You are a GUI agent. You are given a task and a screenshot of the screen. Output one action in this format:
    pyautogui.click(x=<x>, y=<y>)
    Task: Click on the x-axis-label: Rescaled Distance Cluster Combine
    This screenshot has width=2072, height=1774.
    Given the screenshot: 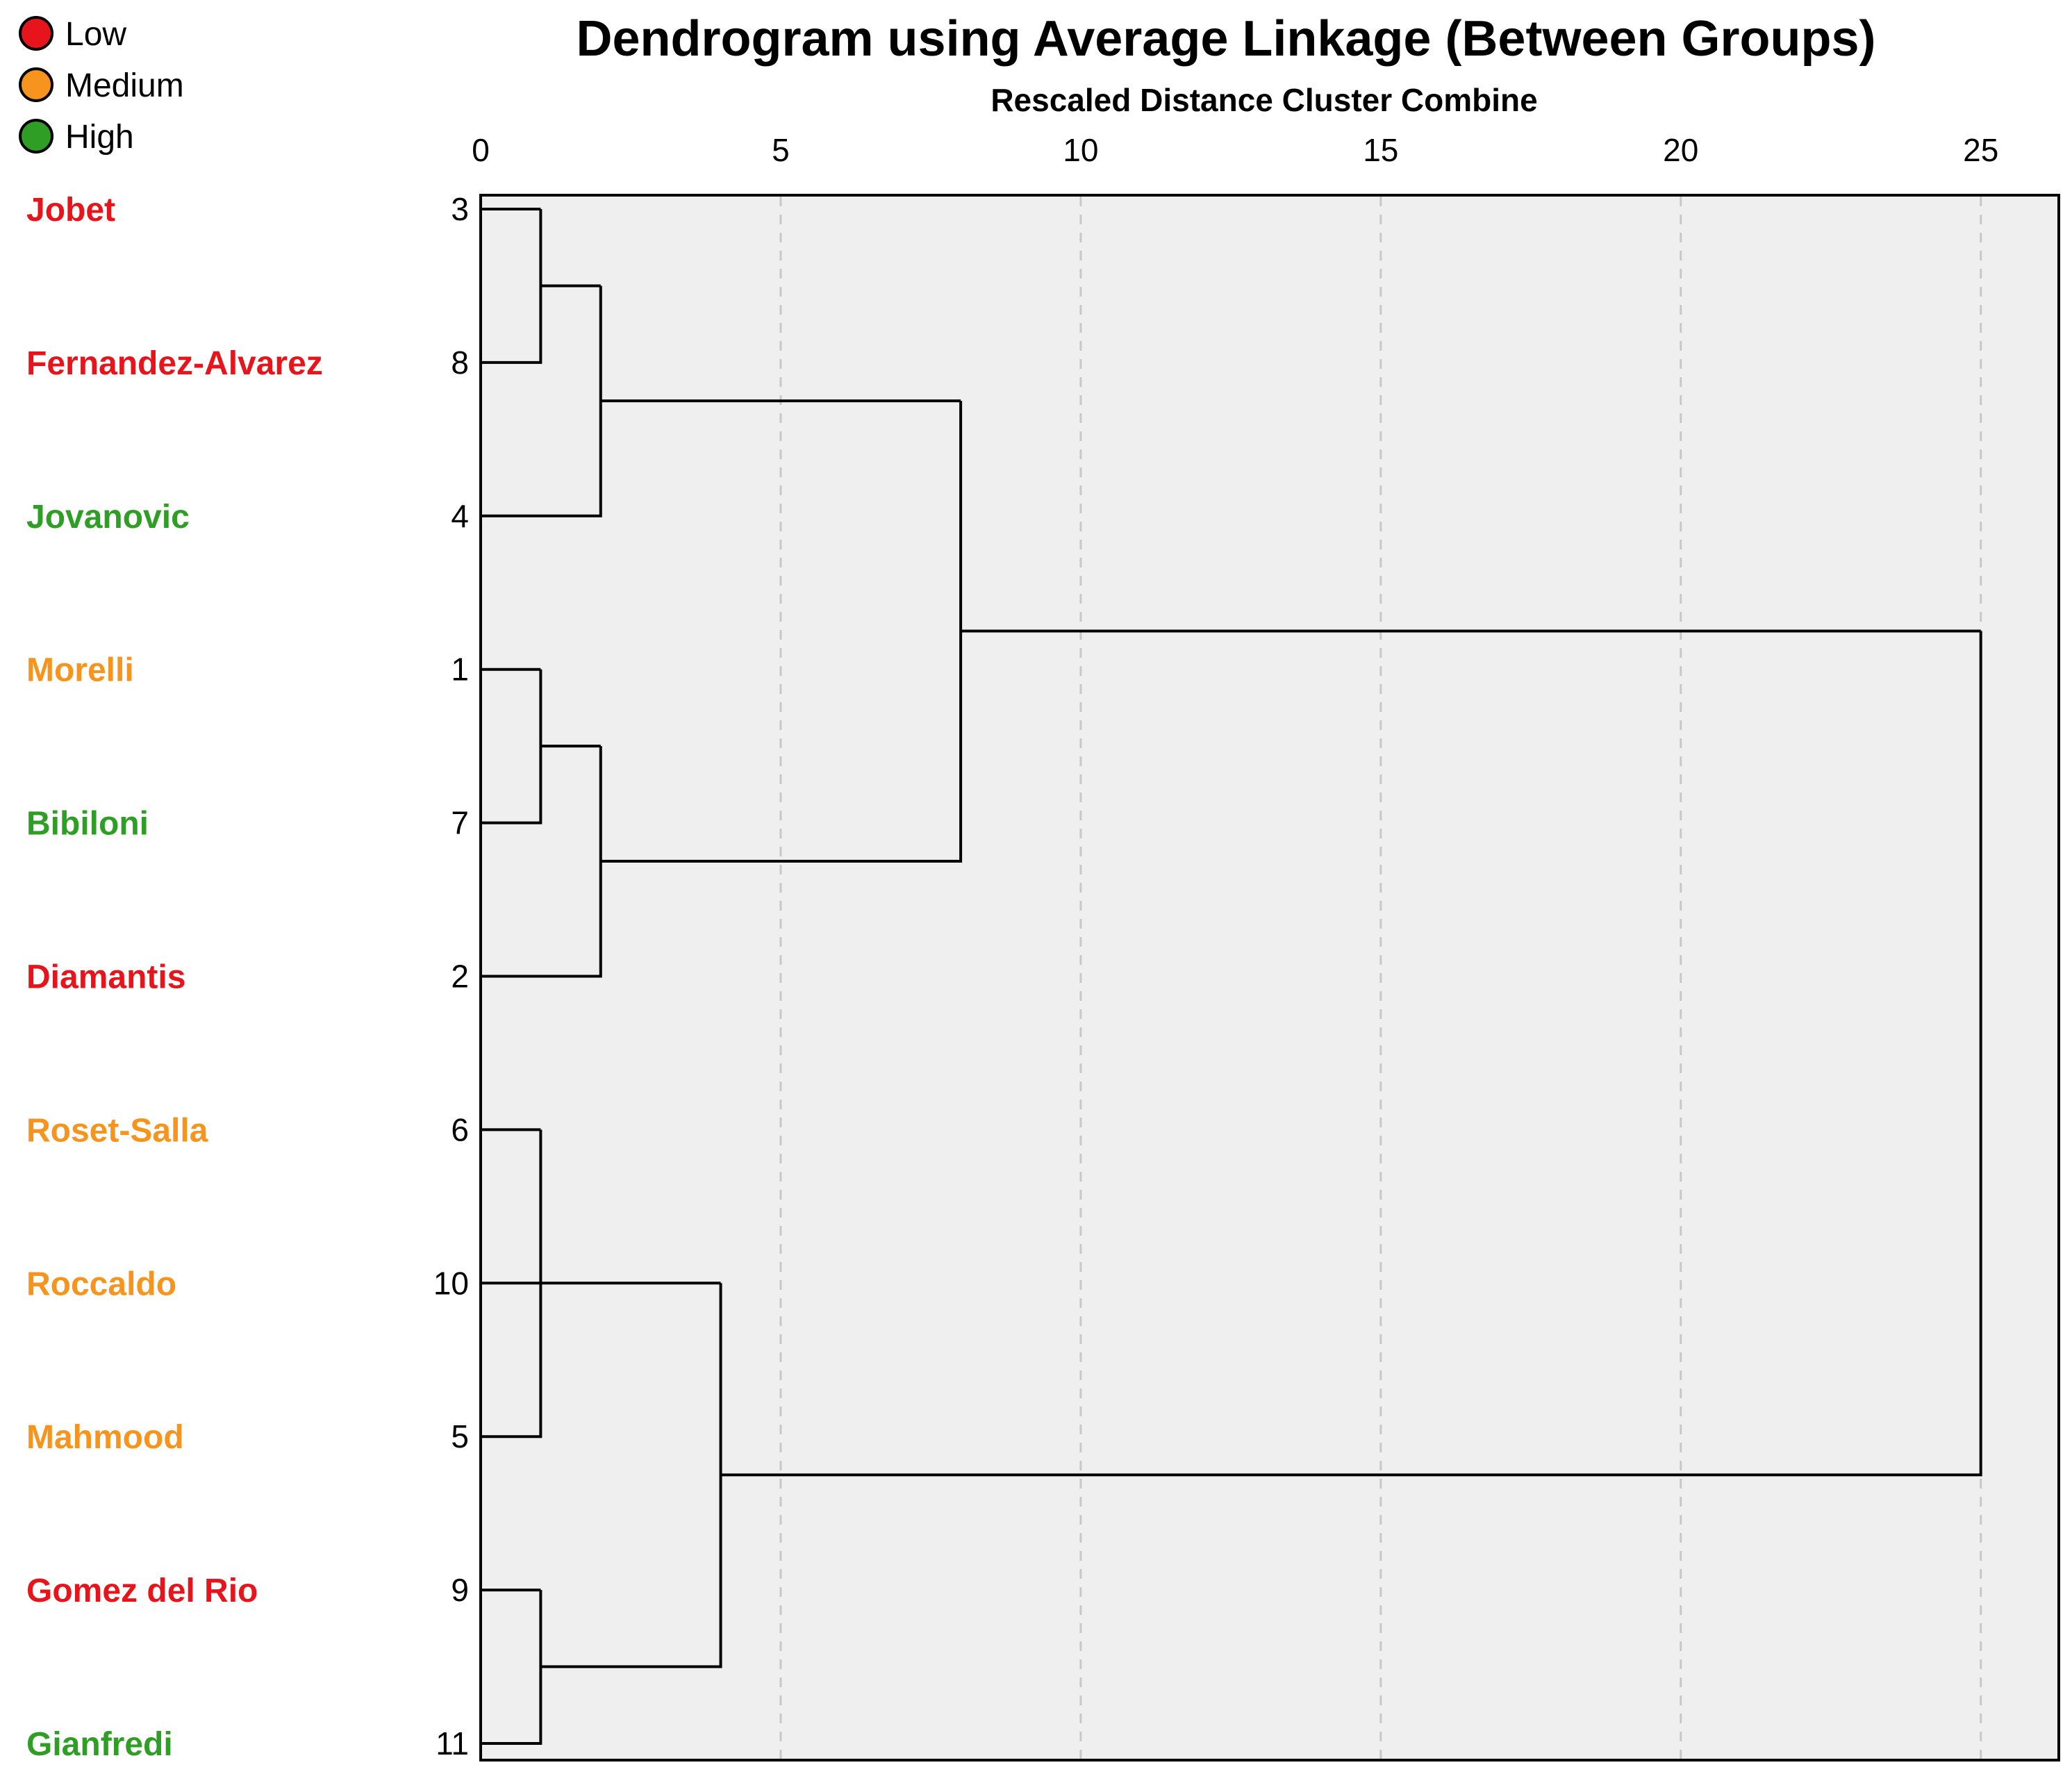 What is the action you would take?
    pyautogui.click(x=1264, y=100)
    